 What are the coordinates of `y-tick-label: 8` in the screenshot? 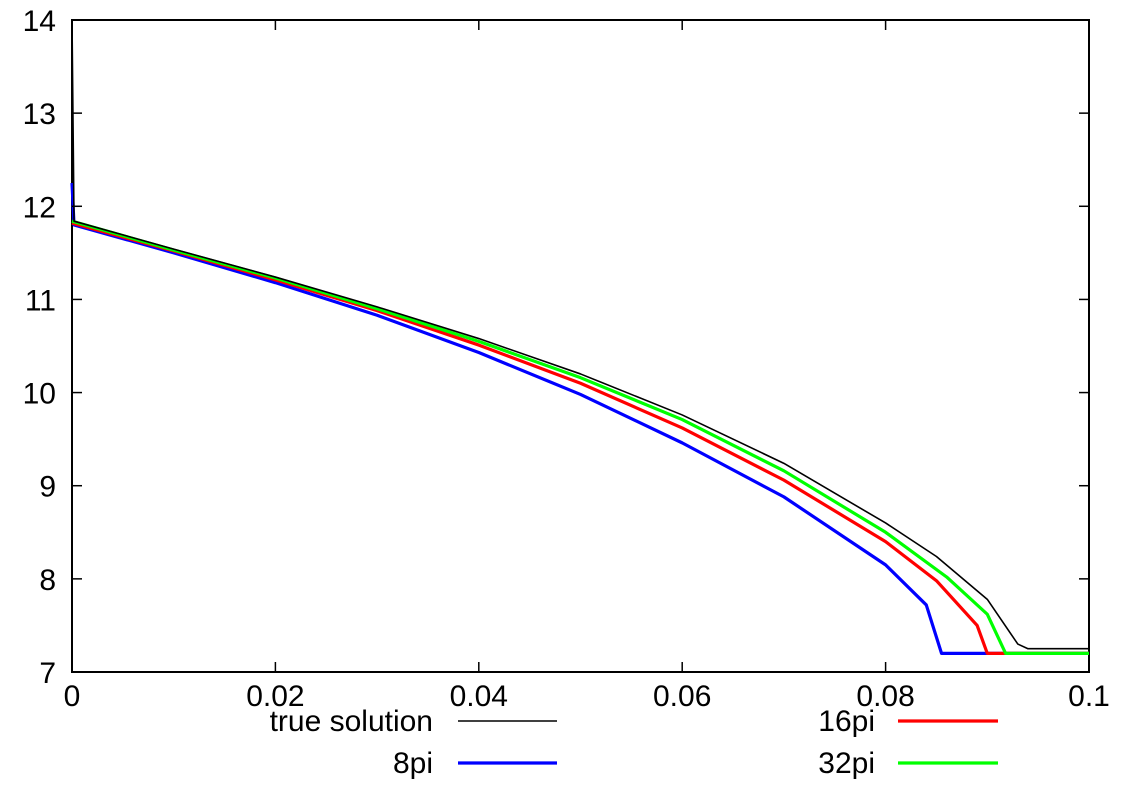 It's located at (47, 580).